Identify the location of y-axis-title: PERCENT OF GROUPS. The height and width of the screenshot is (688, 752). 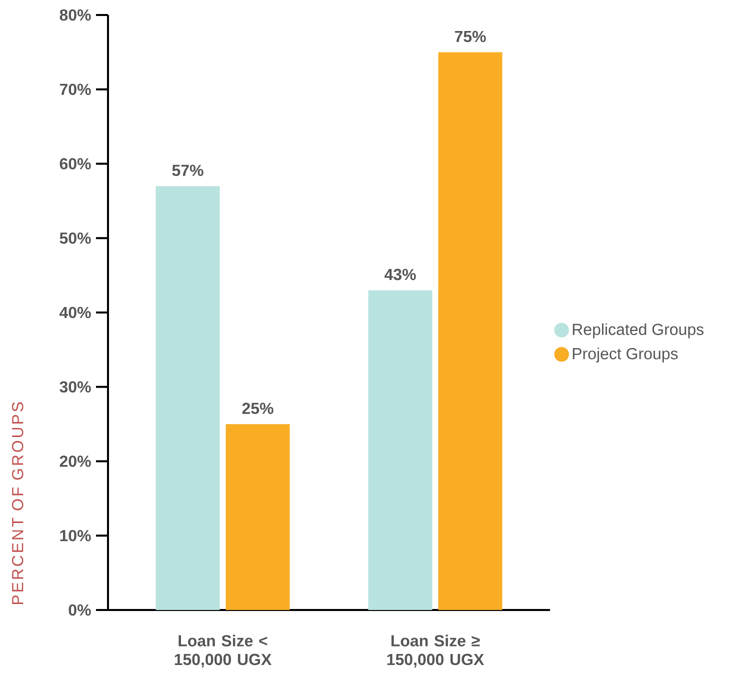
(18, 503).